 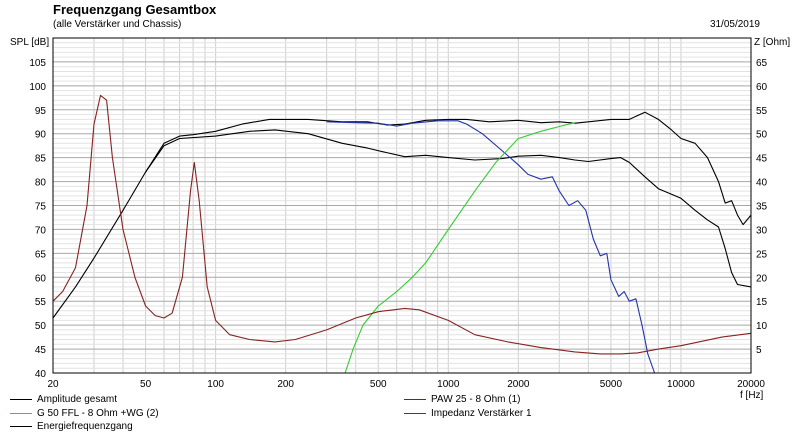 What do you see at coordinates (285, 384) in the screenshot?
I see `x-tick-label: 200` at bounding box center [285, 384].